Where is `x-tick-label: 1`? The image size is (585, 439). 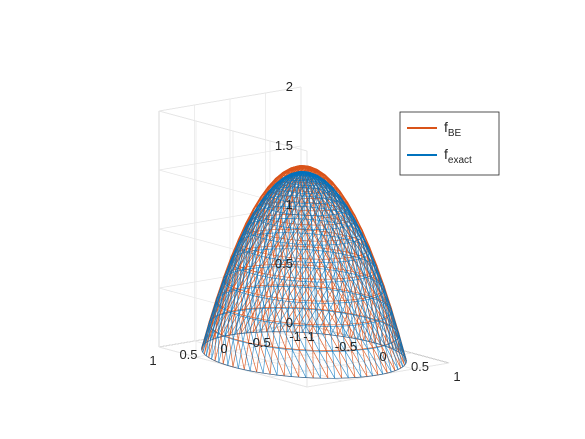
x-tick-label: 1 is located at coordinates (152, 360).